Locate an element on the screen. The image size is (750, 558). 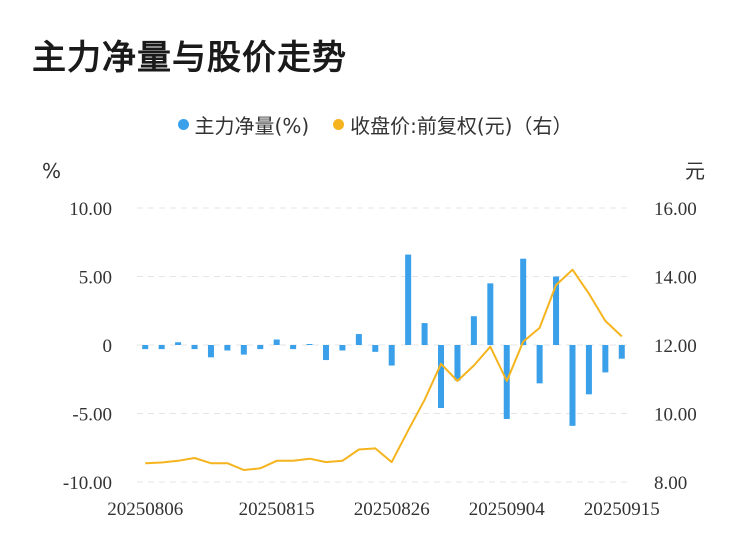
left-tick-label: 10.00 is located at coordinates (90, 209).